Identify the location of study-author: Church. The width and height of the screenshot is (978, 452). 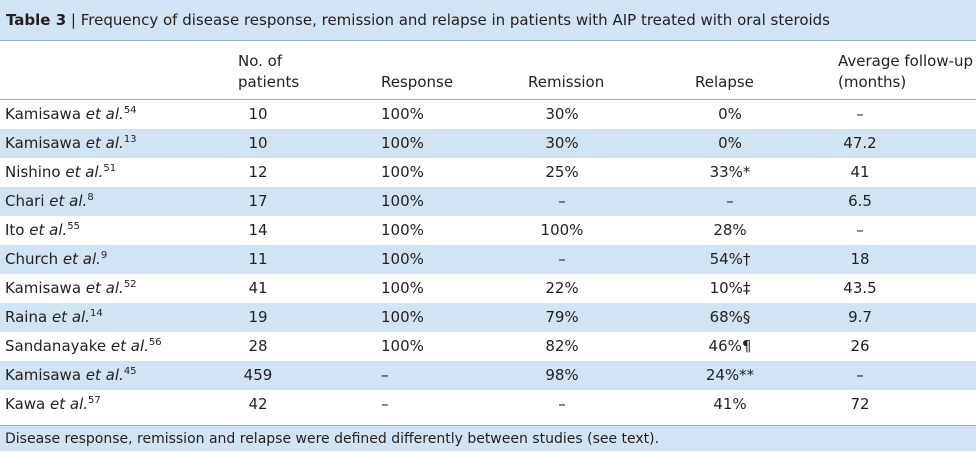
(32, 259).